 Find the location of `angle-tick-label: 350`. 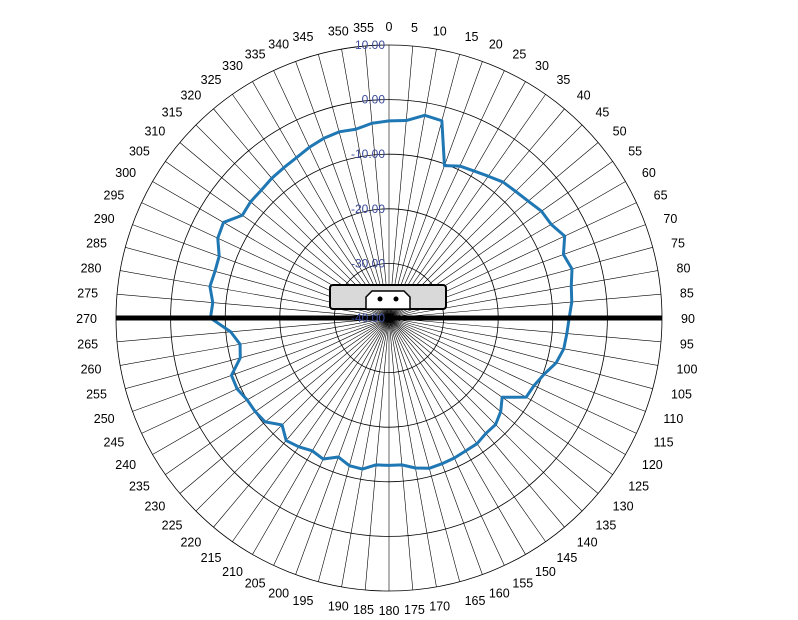

angle-tick-label: 350 is located at coordinates (338, 31).